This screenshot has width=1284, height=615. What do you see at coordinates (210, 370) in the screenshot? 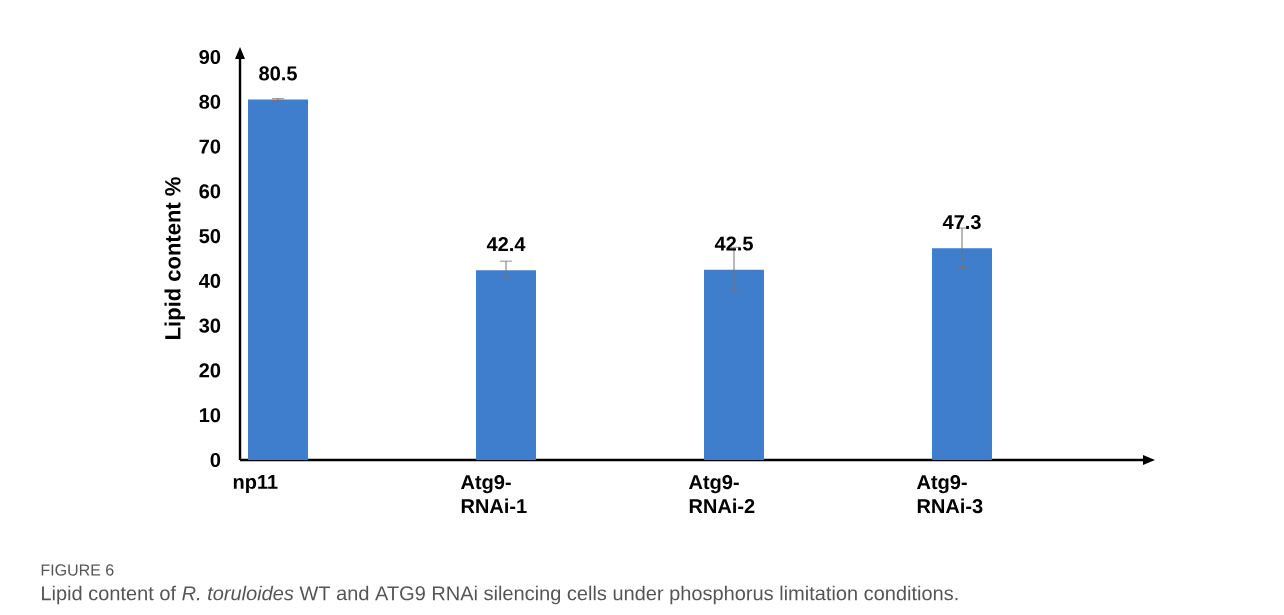
I see `y-tick-label: 20` at bounding box center [210, 370].